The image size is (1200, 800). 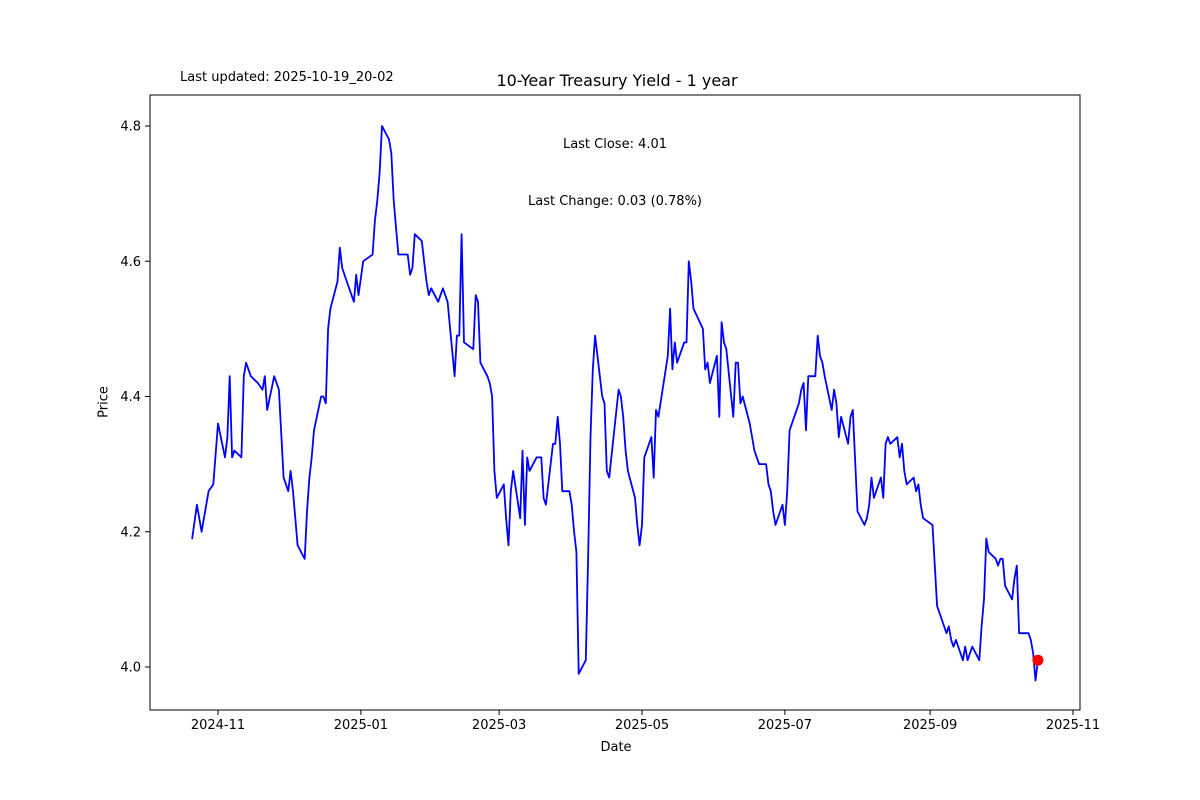 What do you see at coordinates (218, 725) in the screenshot?
I see `x-tick-label: 2024-11` at bounding box center [218, 725].